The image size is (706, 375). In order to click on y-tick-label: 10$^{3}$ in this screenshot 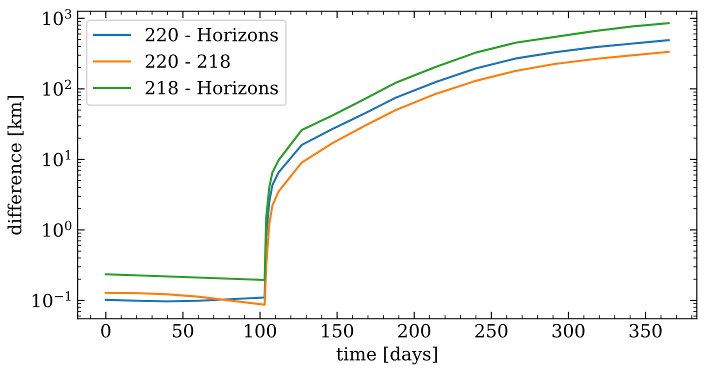, I will do `click(57, 17)`.